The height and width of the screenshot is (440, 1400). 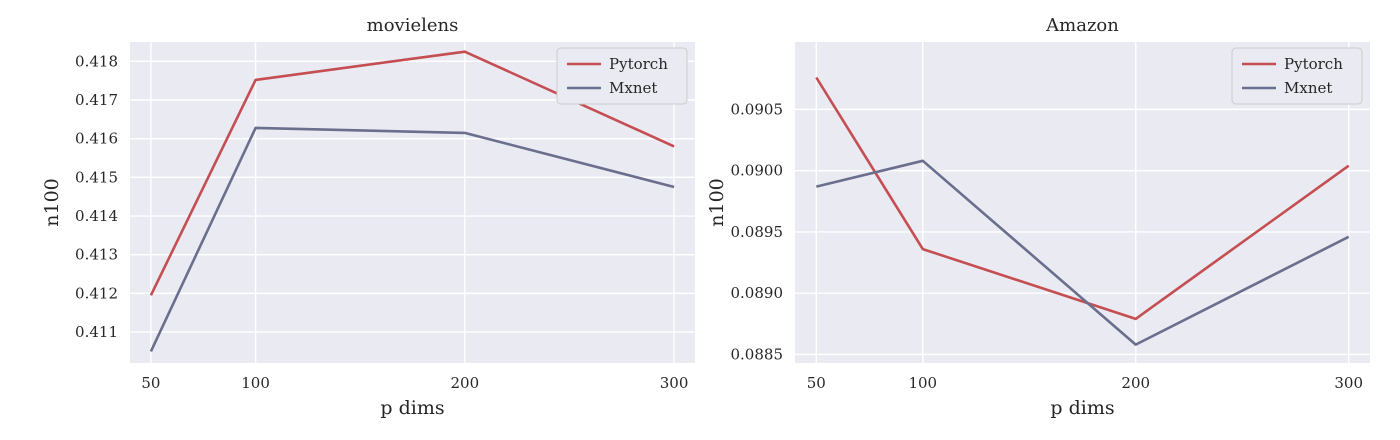 What do you see at coordinates (413, 25) in the screenshot?
I see `chart-title: movielens` at bounding box center [413, 25].